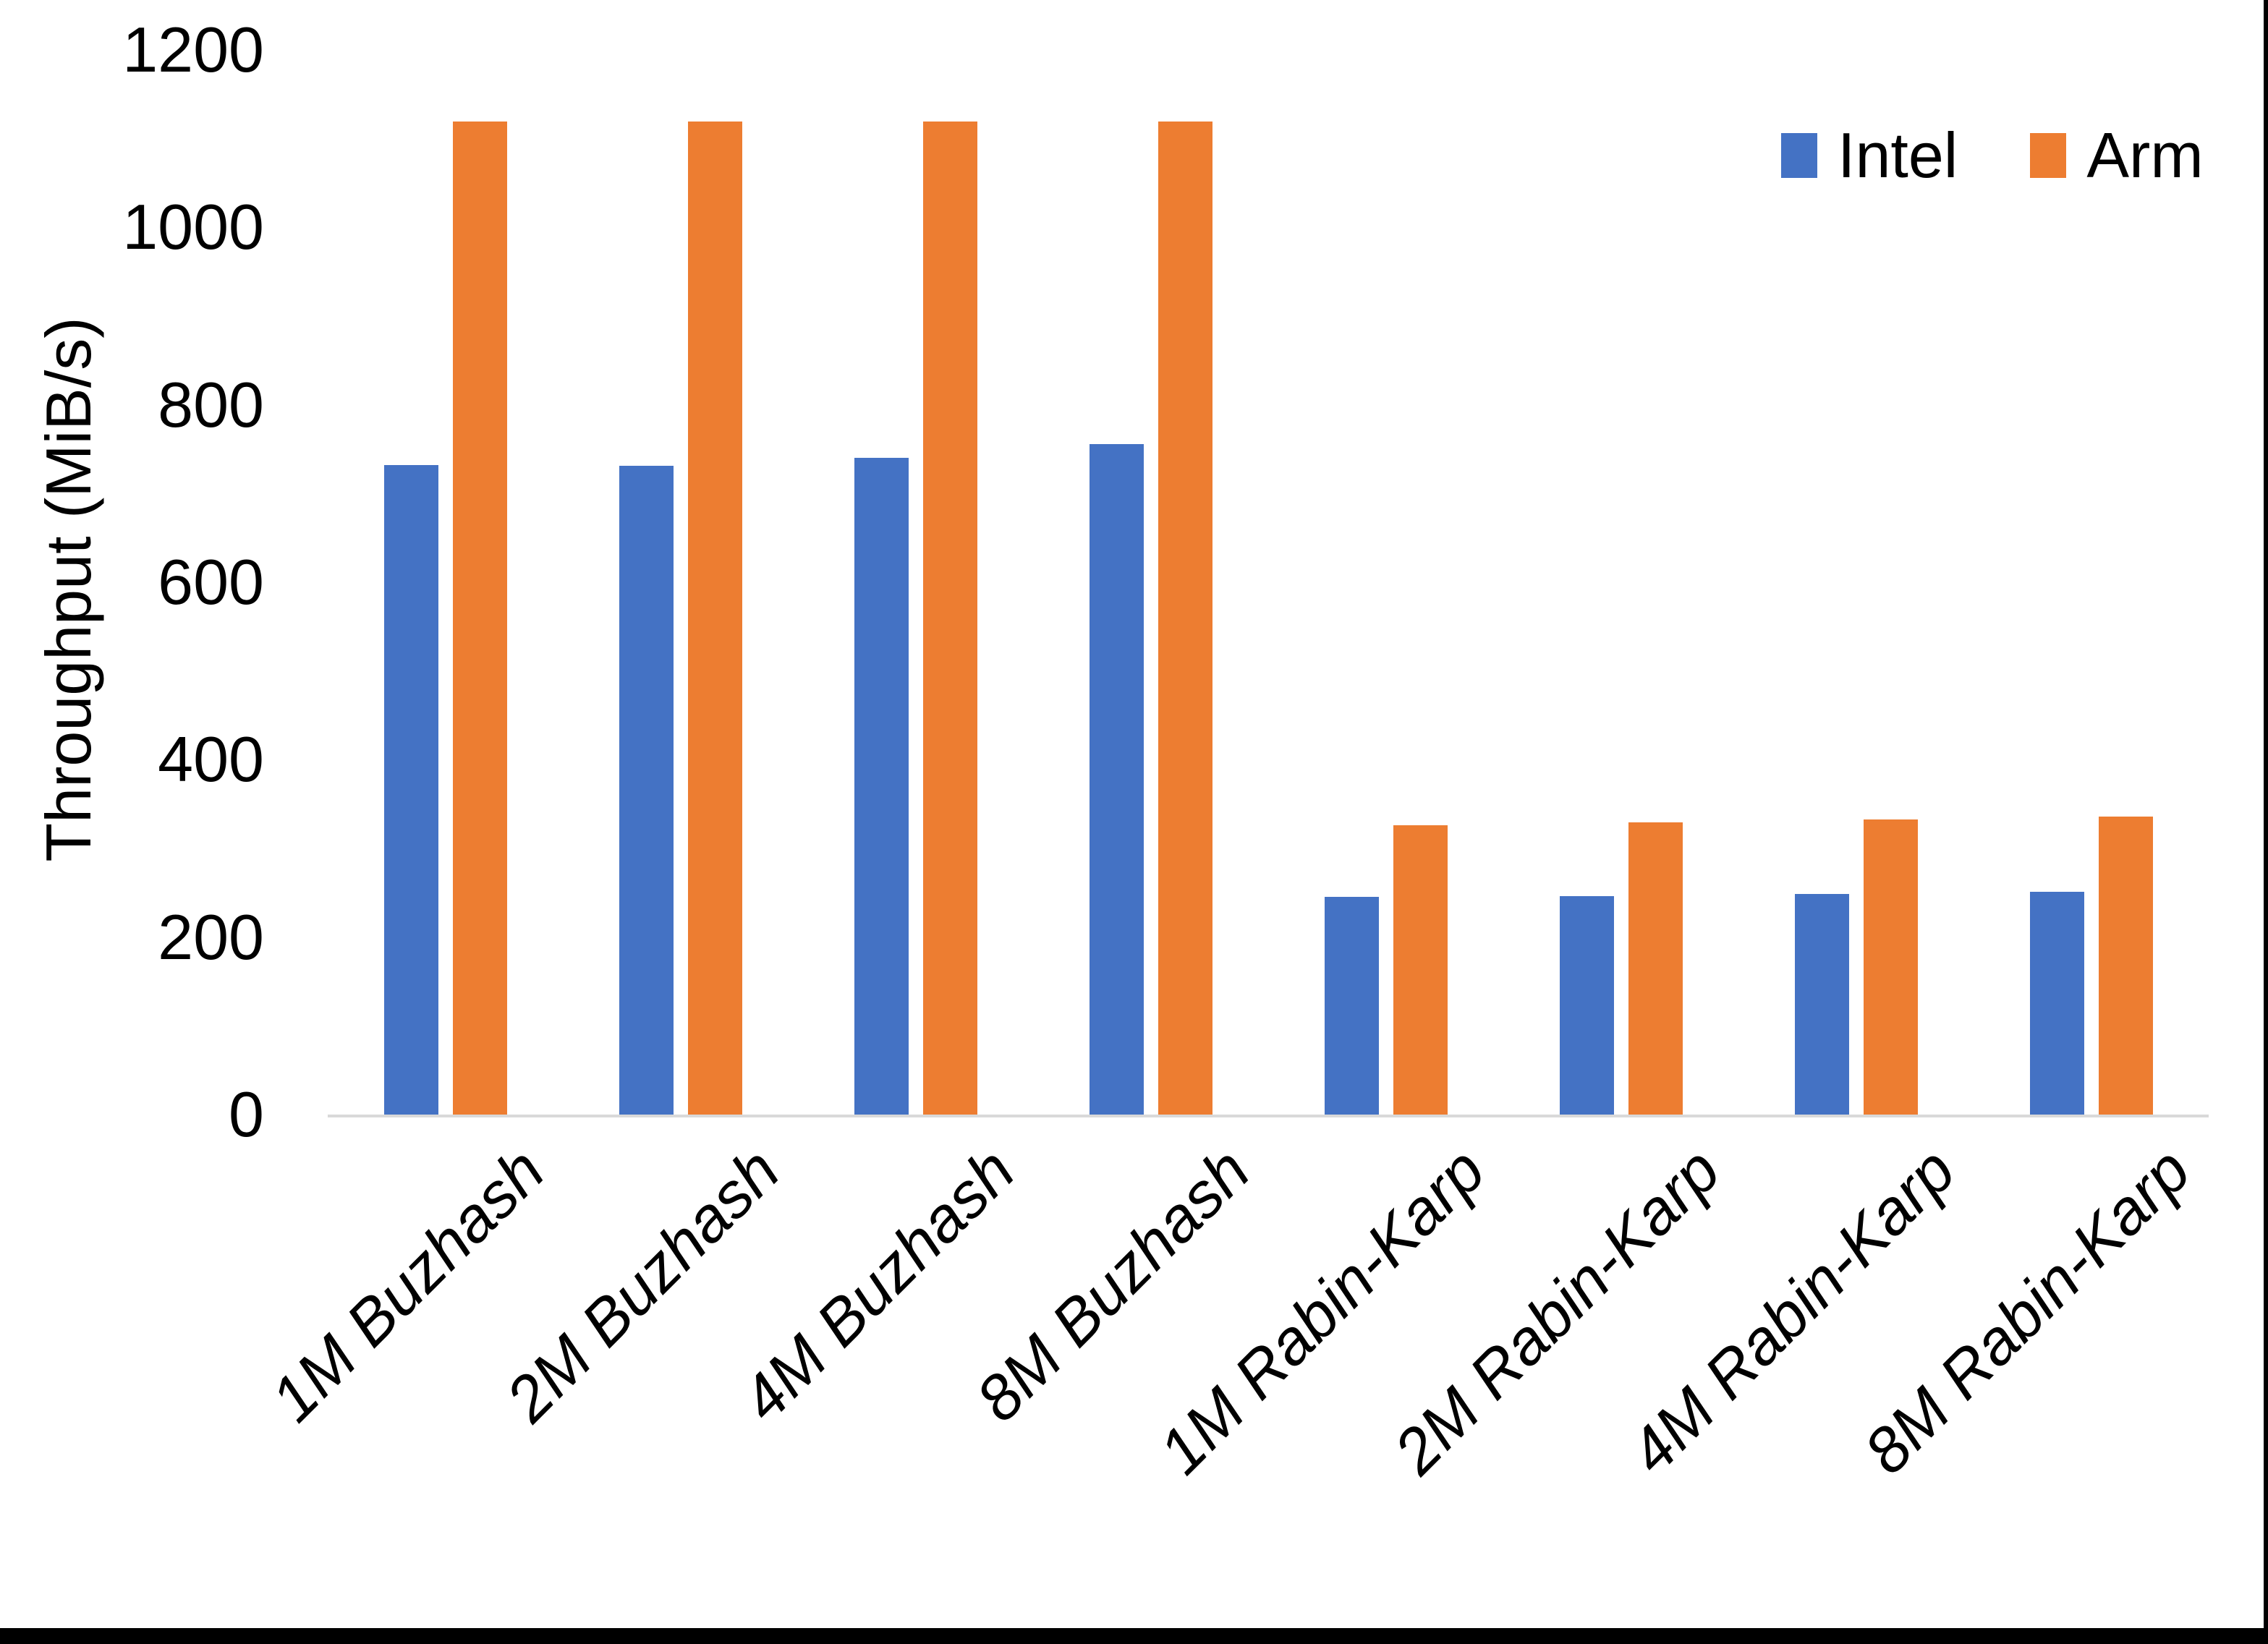 The height and width of the screenshot is (1644, 2268). I want to click on bar-arm-8m-buzhash, so click(1185, 618).